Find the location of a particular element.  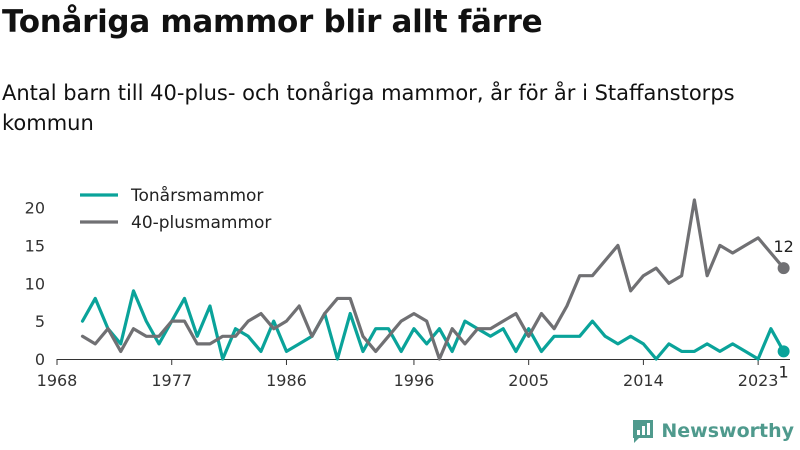

x-tick-label: 1986 is located at coordinates (286, 380).